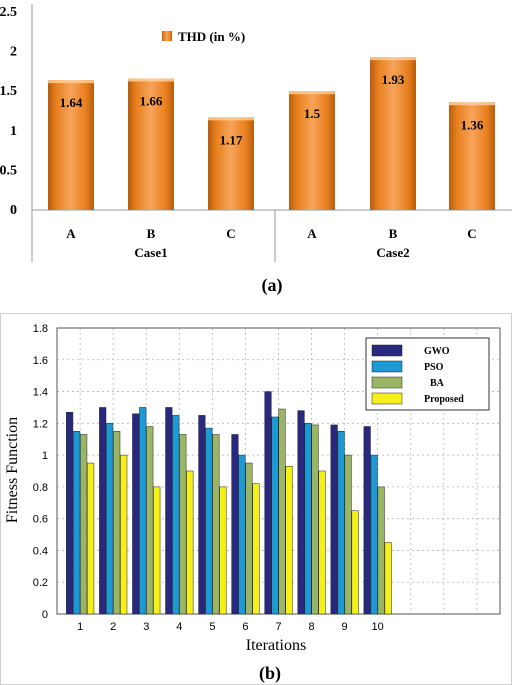 The width and height of the screenshot is (512, 685). Describe the element at coordinates (8, 170) in the screenshot. I see `chart-a-y-tick: 0.5` at that location.